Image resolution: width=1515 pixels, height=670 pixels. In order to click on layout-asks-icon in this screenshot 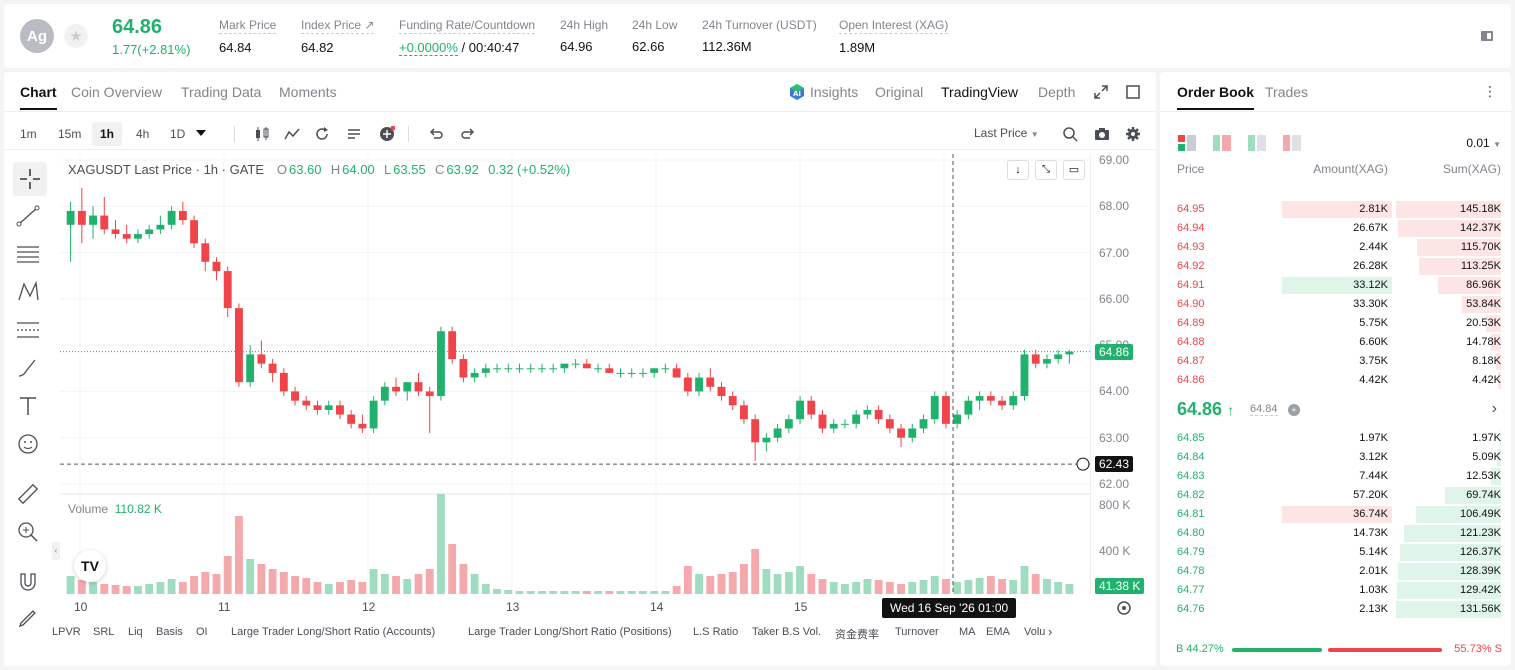, I will do `click(1292, 143)`.